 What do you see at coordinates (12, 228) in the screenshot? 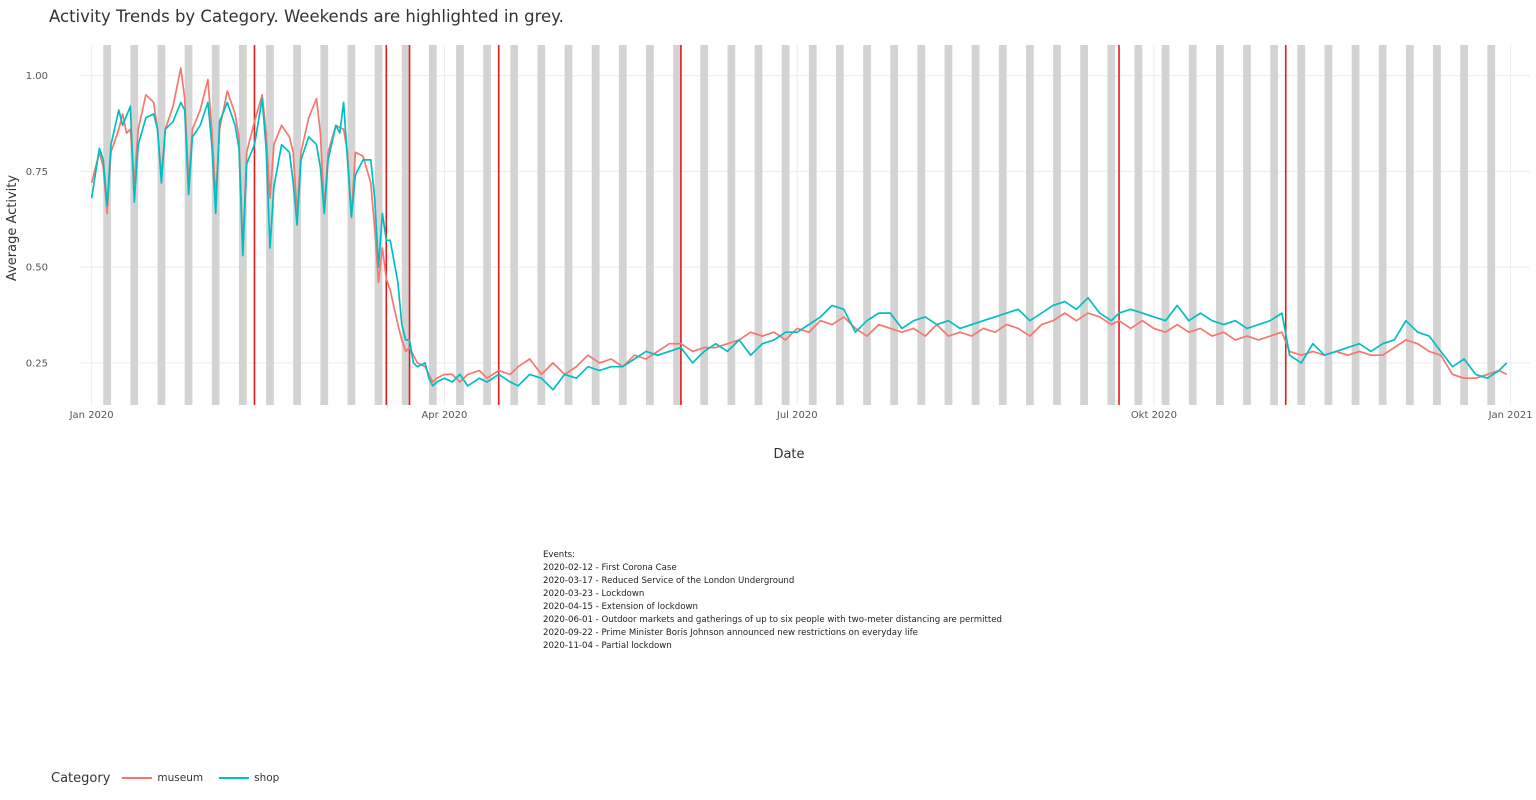
I see `y-axis-title: Average Activity` at bounding box center [12, 228].